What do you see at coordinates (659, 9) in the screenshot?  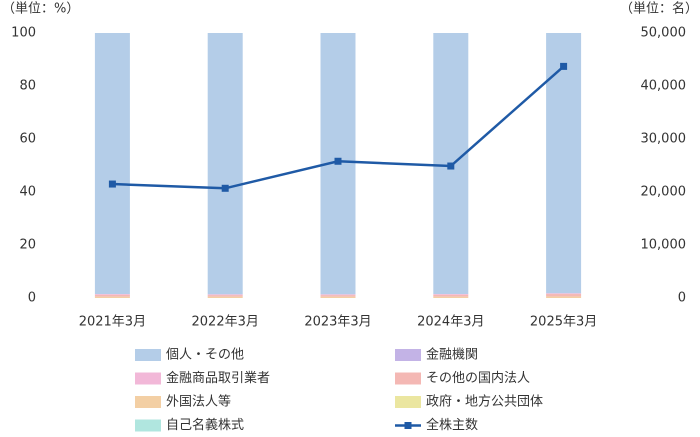 I see `y2-unit: （単位：名）` at bounding box center [659, 9].